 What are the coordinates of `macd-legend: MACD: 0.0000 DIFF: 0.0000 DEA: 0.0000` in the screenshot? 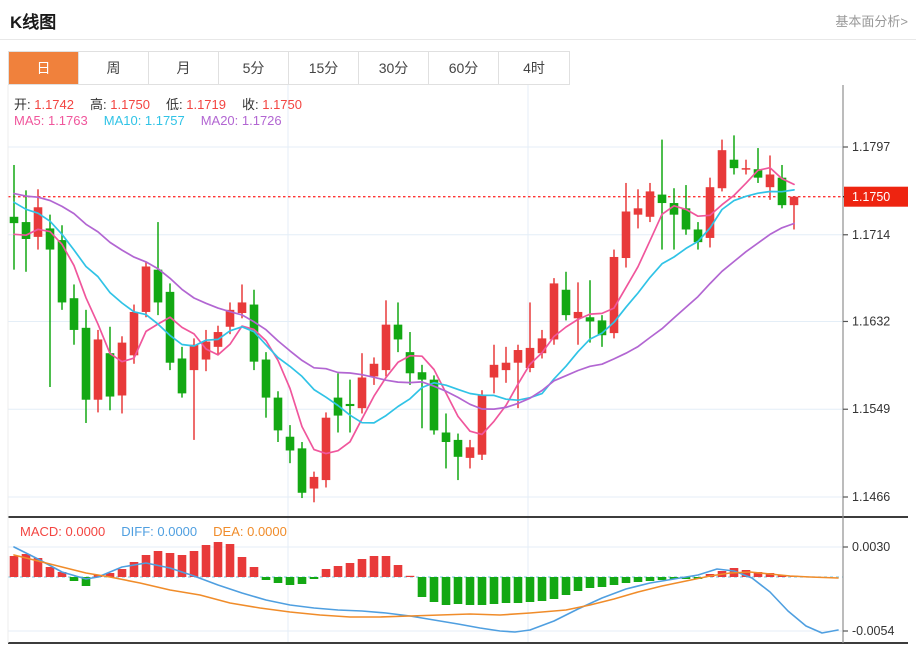 It's located at (161, 531).